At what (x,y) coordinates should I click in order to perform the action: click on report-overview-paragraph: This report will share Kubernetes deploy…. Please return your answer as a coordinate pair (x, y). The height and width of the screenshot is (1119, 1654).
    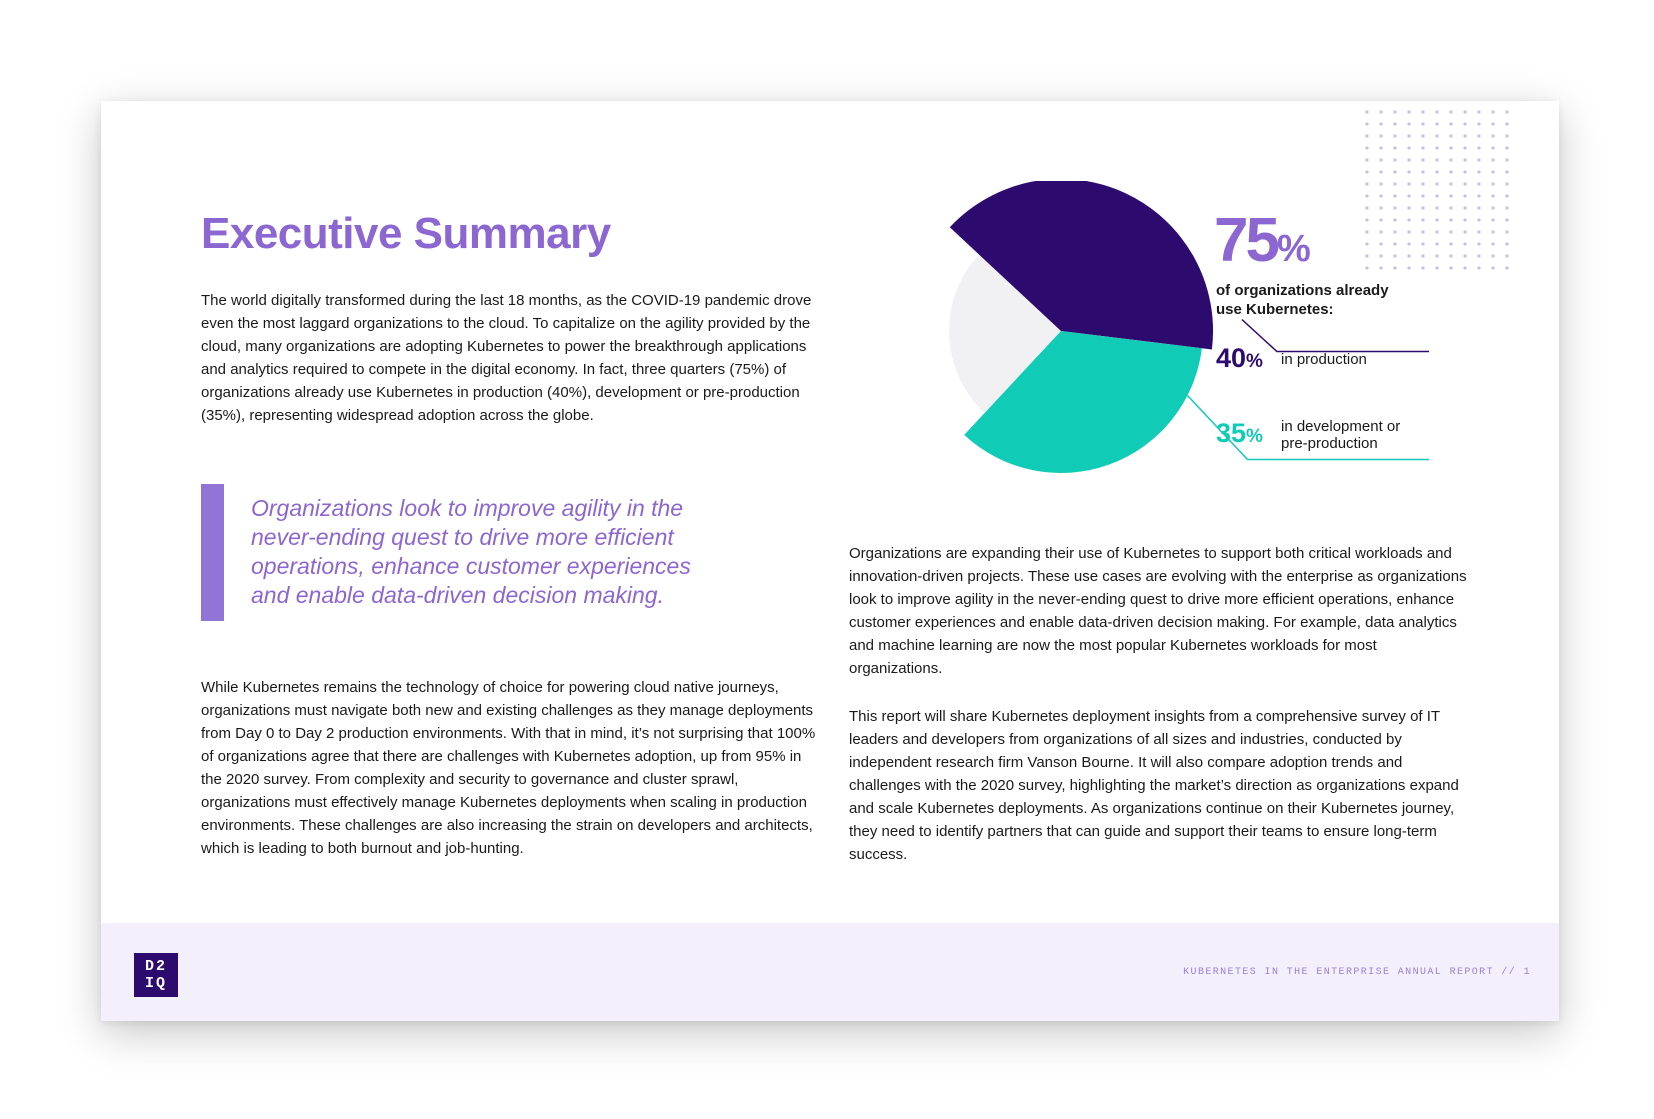
    Looking at the image, I should click on (1154, 785).